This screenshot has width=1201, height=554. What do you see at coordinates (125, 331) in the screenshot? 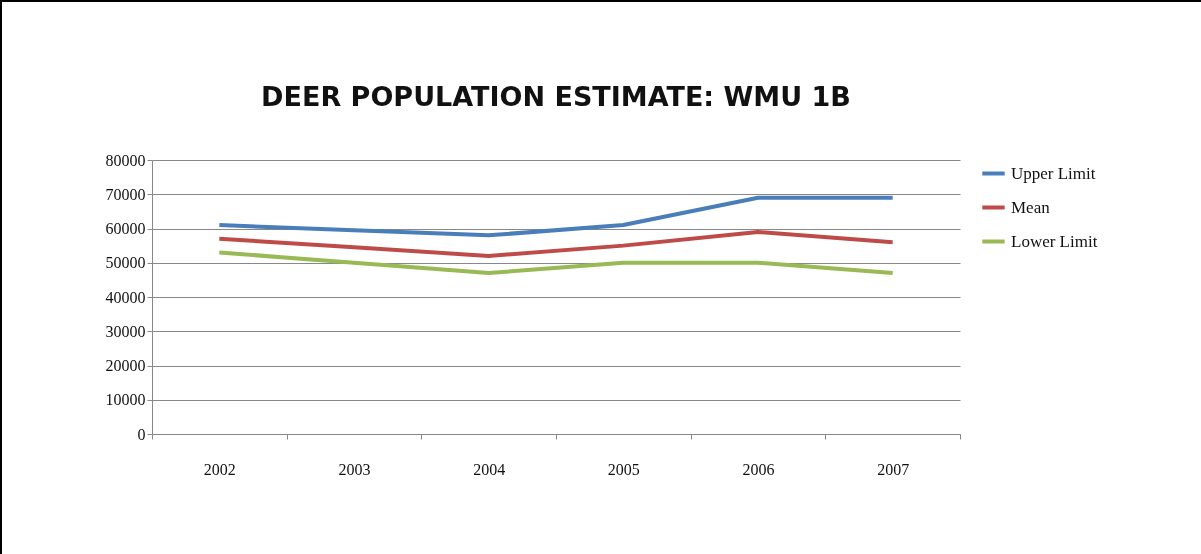
I see `y-tick-label: 30000` at bounding box center [125, 331].